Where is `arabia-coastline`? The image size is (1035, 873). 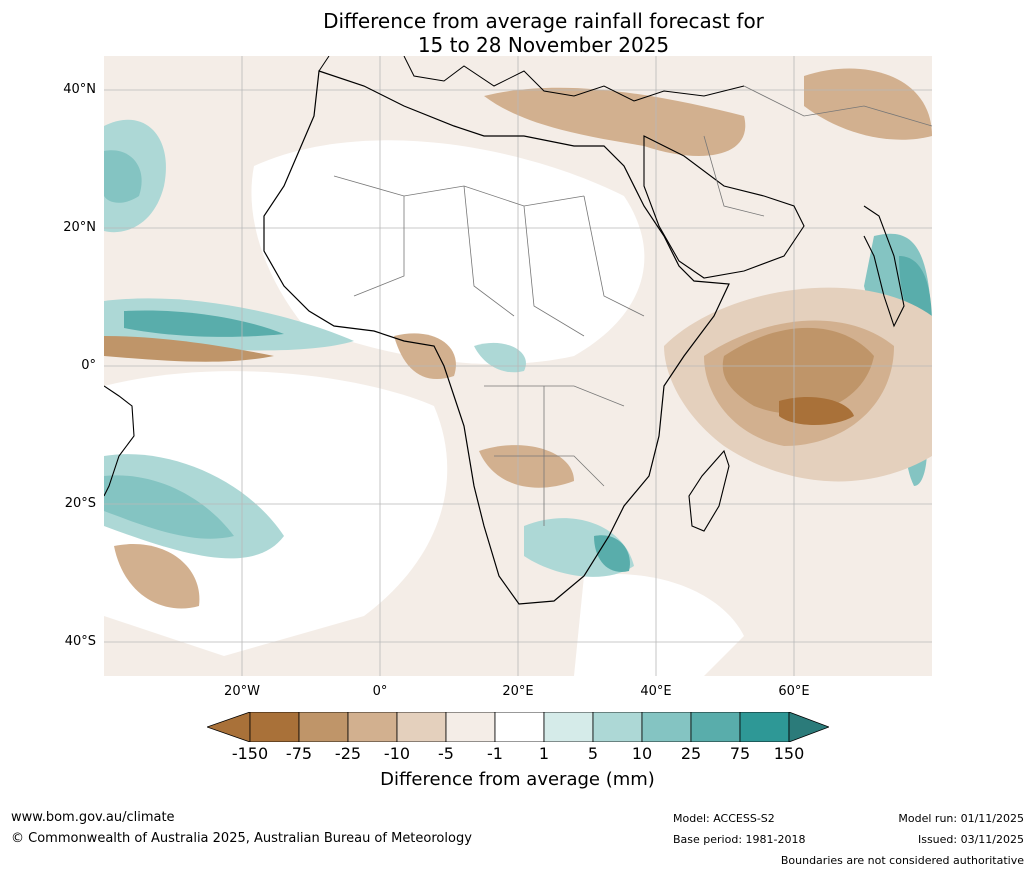 arabia-coastline is located at coordinates (724, 207).